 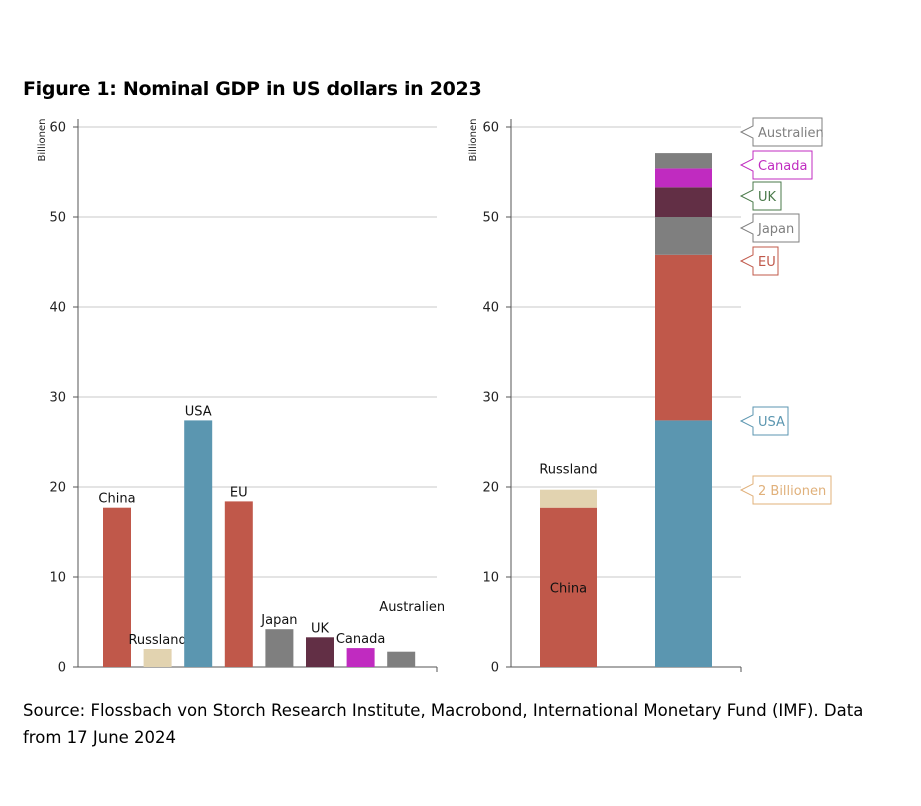 What do you see at coordinates (771, 422) in the screenshot?
I see `callout-label-usa: USA` at bounding box center [771, 422].